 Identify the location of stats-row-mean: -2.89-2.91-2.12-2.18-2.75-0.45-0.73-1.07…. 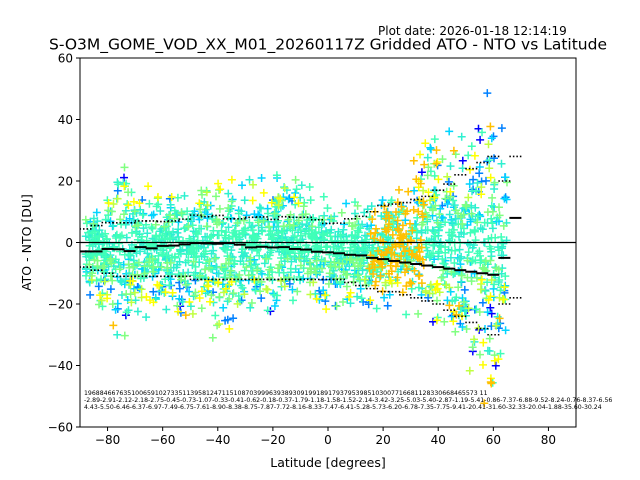
(348, 400).